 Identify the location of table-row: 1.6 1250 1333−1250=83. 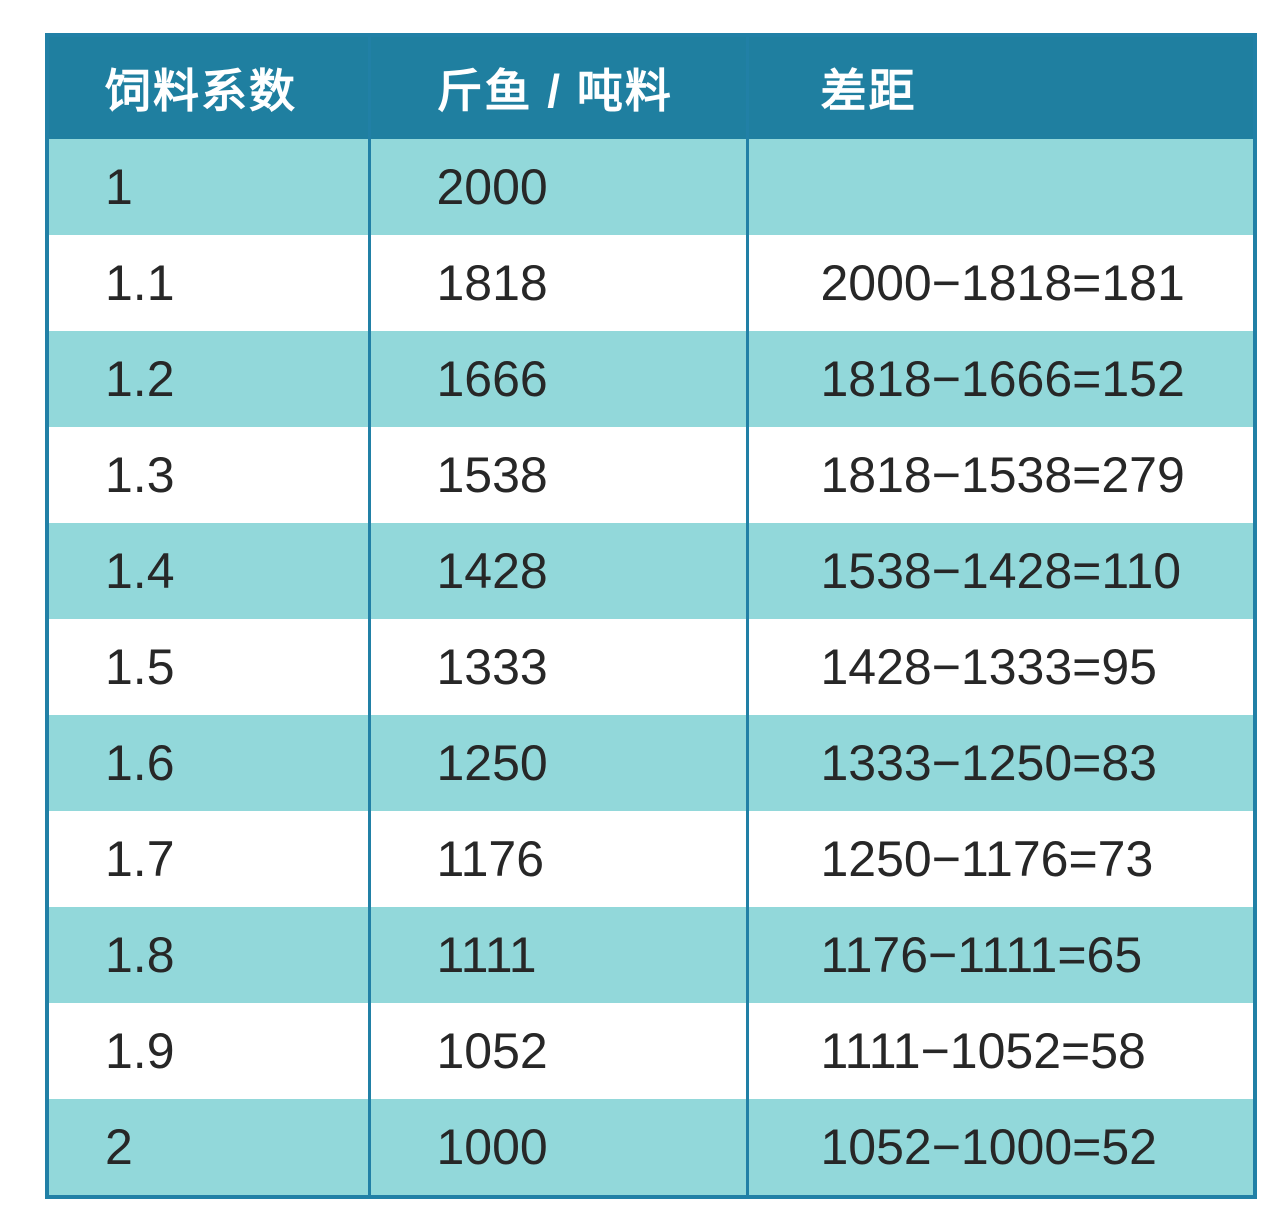
(651, 763).